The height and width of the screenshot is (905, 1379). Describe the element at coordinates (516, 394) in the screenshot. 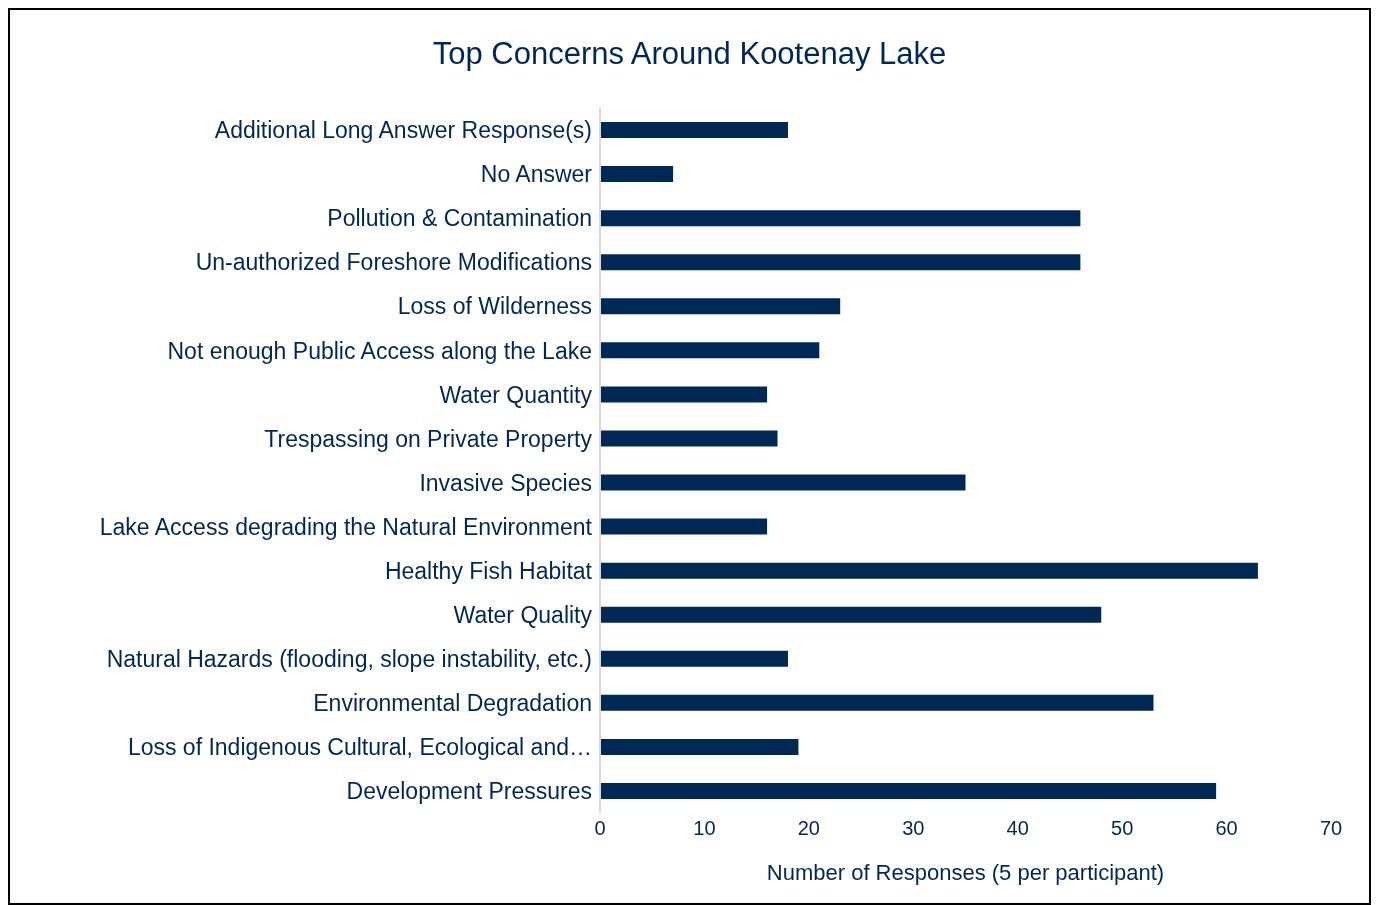

I see `y-tick-label: Water Quantity` at that location.